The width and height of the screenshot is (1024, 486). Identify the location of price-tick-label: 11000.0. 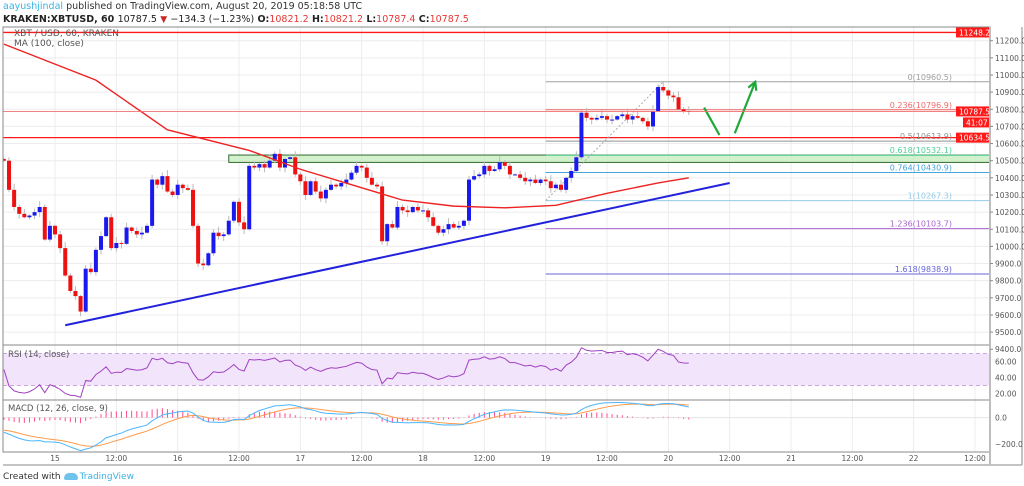
(1009, 75).